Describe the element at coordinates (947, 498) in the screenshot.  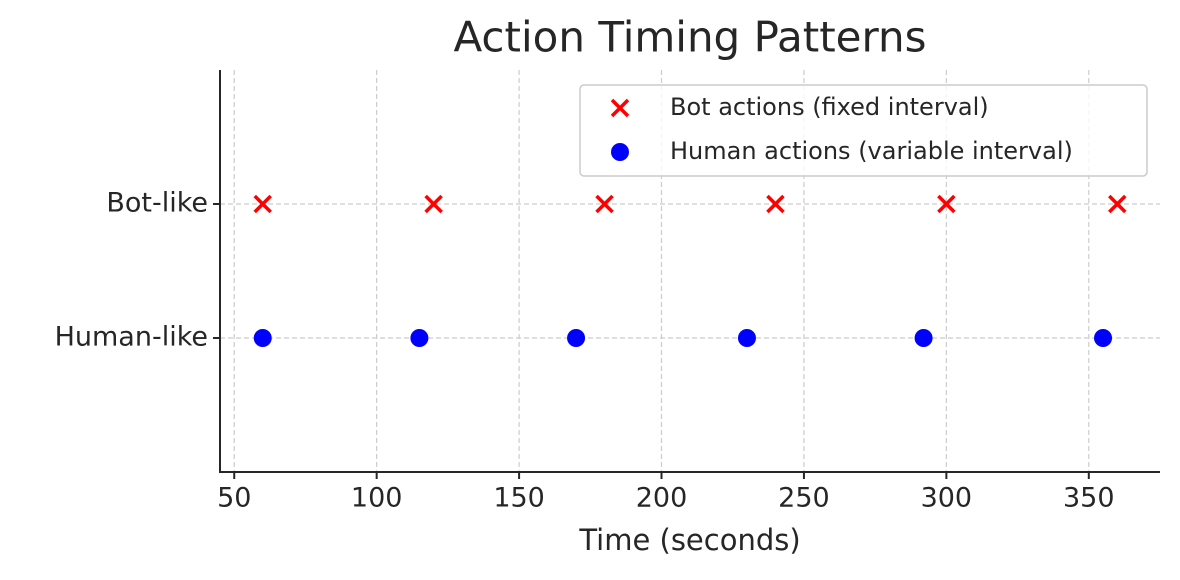
I see `x-tick-label: 300` at that location.